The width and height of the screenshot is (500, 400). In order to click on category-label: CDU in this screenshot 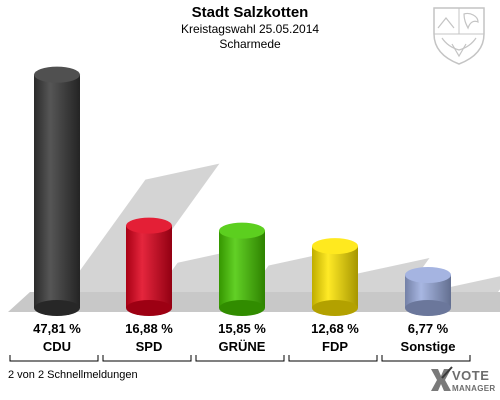, I will do `click(57, 346)`.